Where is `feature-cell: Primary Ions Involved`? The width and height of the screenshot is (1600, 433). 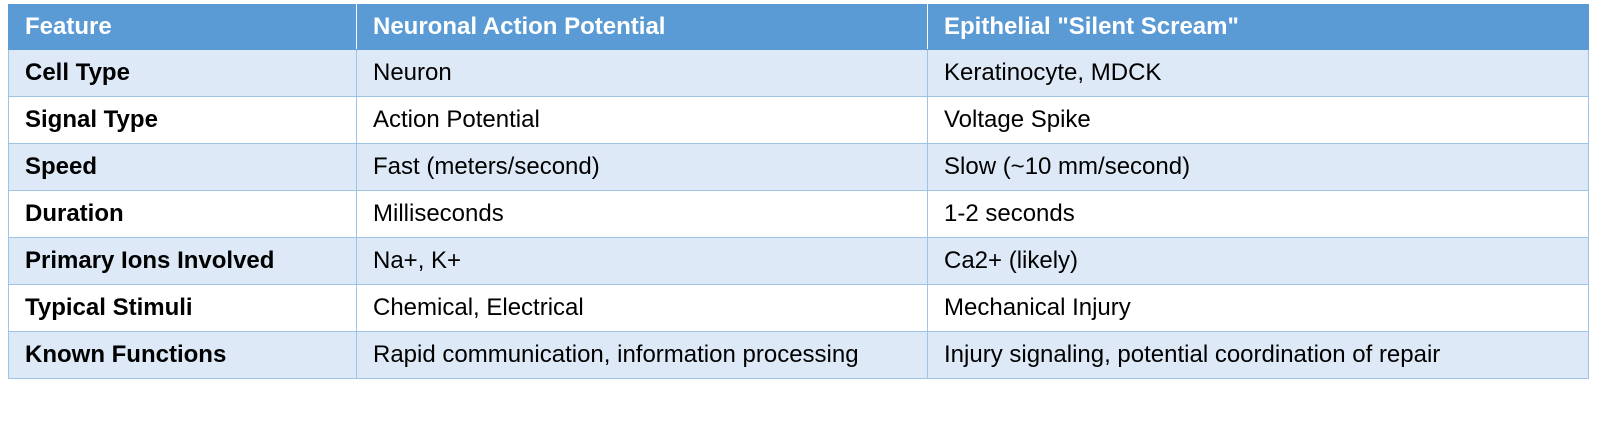
feature-cell: Primary Ions Involved is located at coordinates (182, 261).